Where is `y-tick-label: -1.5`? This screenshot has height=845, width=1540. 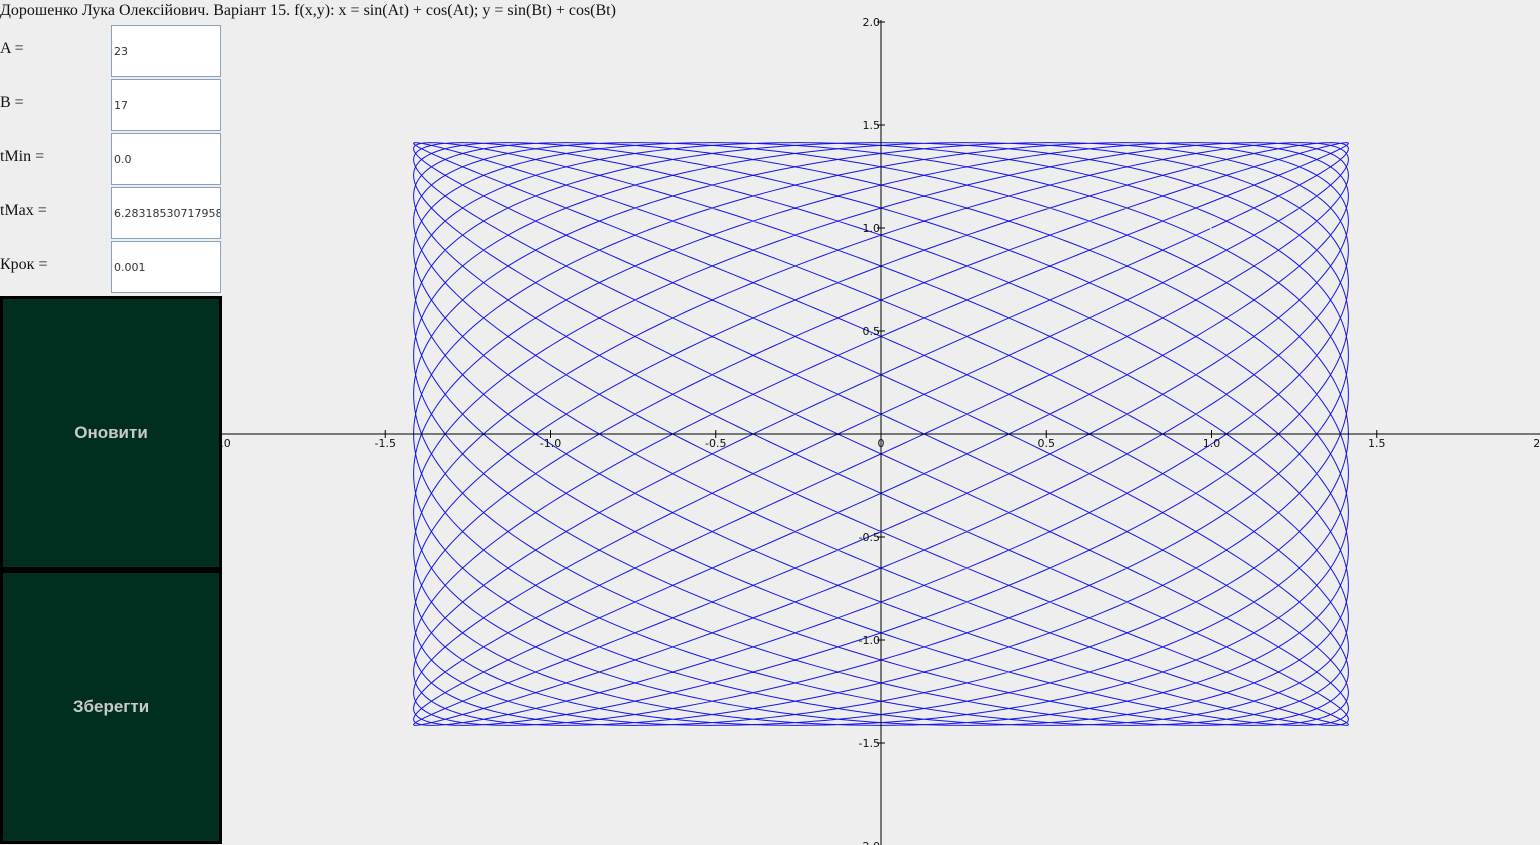
y-tick-label: -1.5 is located at coordinates (869, 743).